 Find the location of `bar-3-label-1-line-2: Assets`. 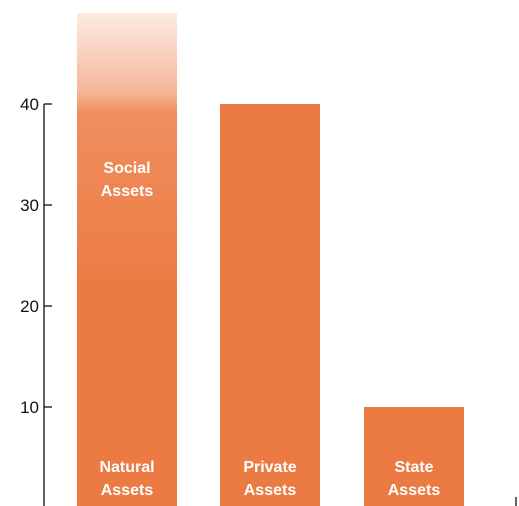

bar-3-label-1-line-2: Assets is located at coordinates (414, 490).